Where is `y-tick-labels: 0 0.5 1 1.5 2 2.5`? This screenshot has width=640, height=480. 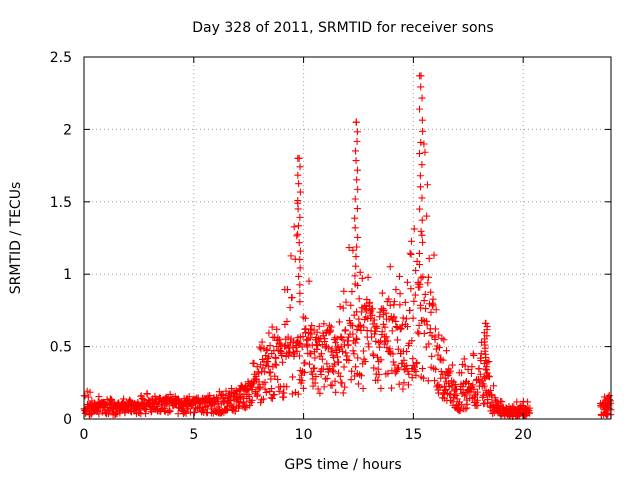
y-tick-labels: 0 0.5 1 1.5 2 2.5 is located at coordinates (61, 239).